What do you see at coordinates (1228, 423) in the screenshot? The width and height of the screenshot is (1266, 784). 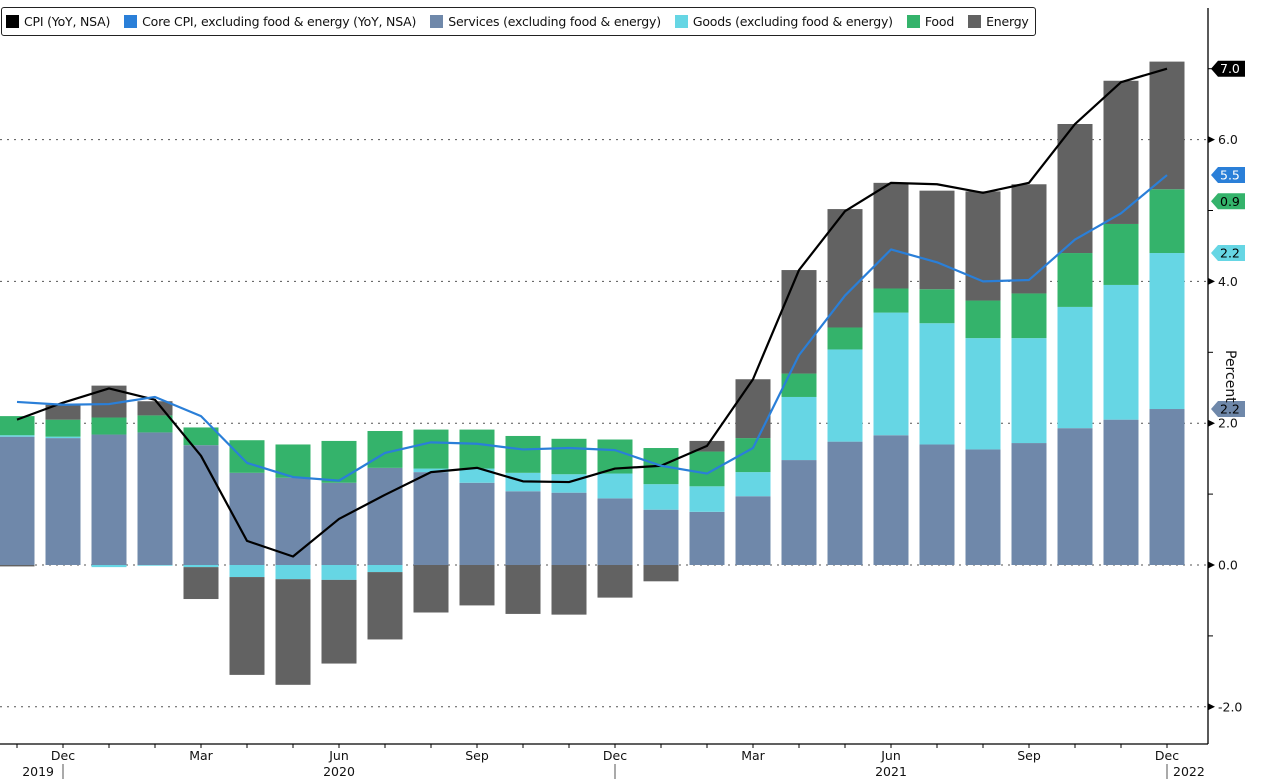 I see `y-tick-label: 2.0` at bounding box center [1228, 423].